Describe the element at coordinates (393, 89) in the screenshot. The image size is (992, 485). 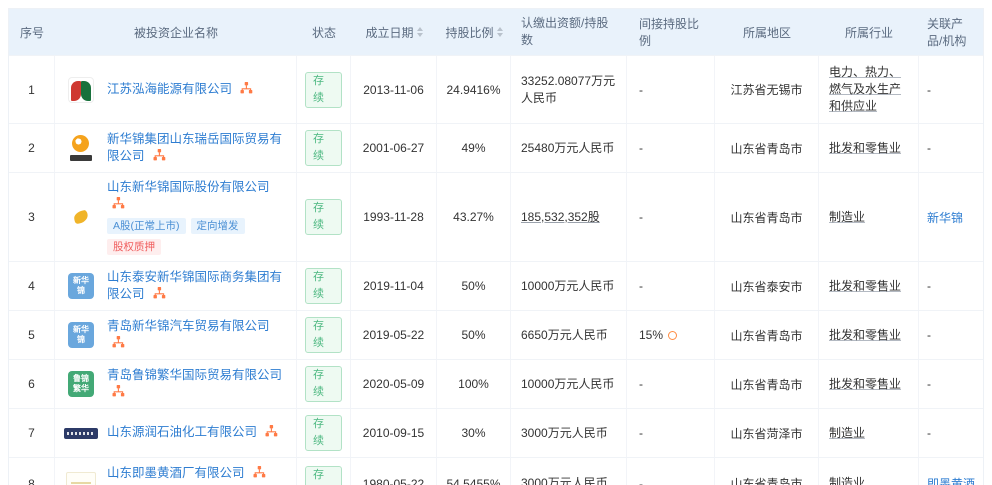
I see `established-date: 2013-11-06` at that location.